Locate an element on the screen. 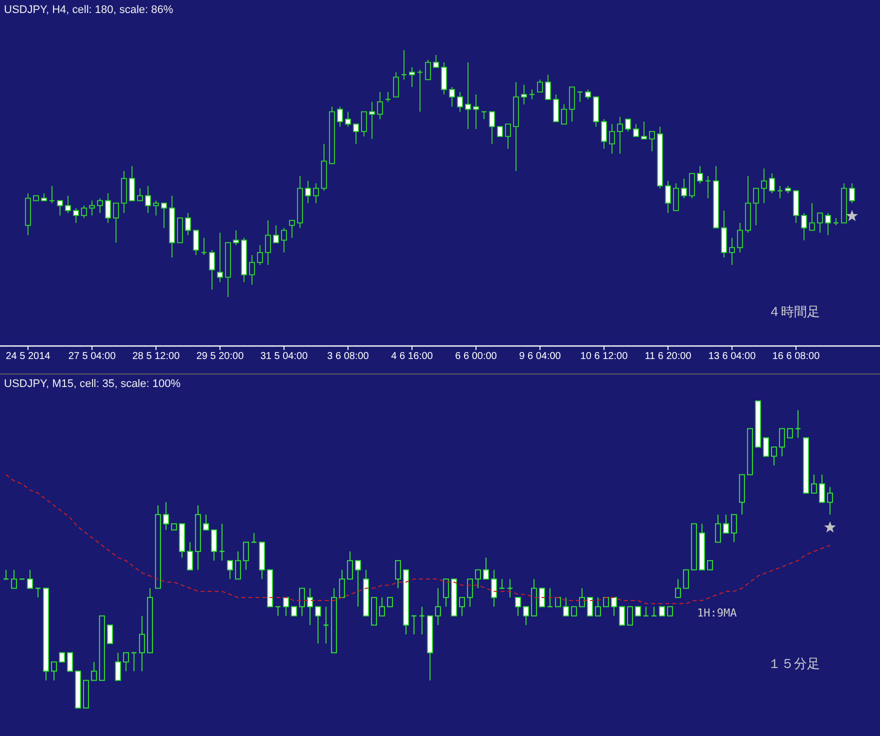 Image resolution: width=880 pixels, height=736 pixels. x-tick-label: 11 6 20:00 is located at coordinates (668, 356).